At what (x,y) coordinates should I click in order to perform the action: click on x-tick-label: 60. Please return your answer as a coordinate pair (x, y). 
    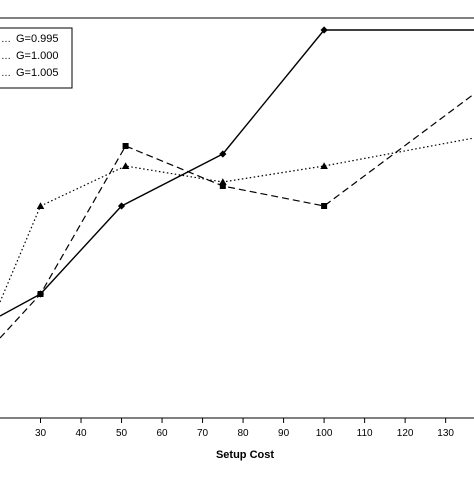
    Looking at the image, I should click on (162, 433).